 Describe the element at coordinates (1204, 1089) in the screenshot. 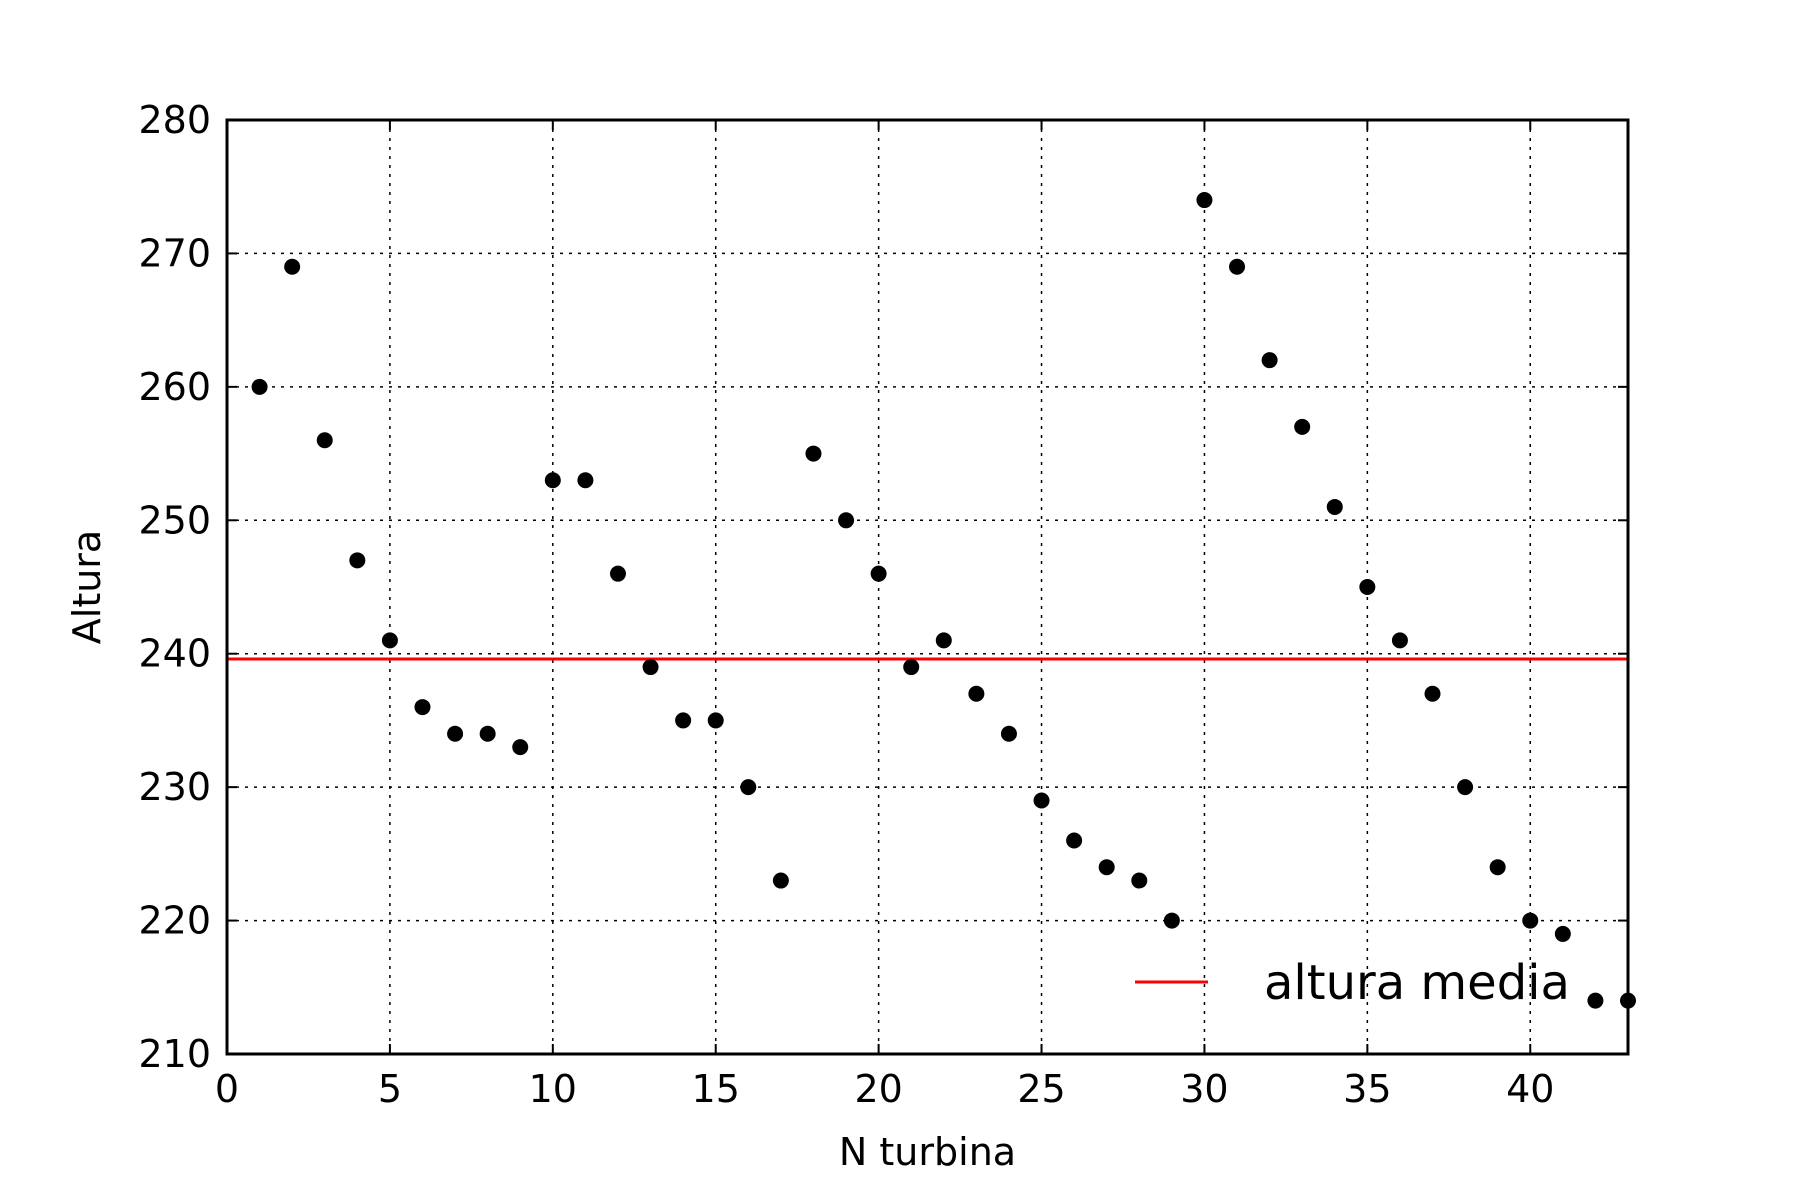

I see `x-tick-label: 30` at that location.